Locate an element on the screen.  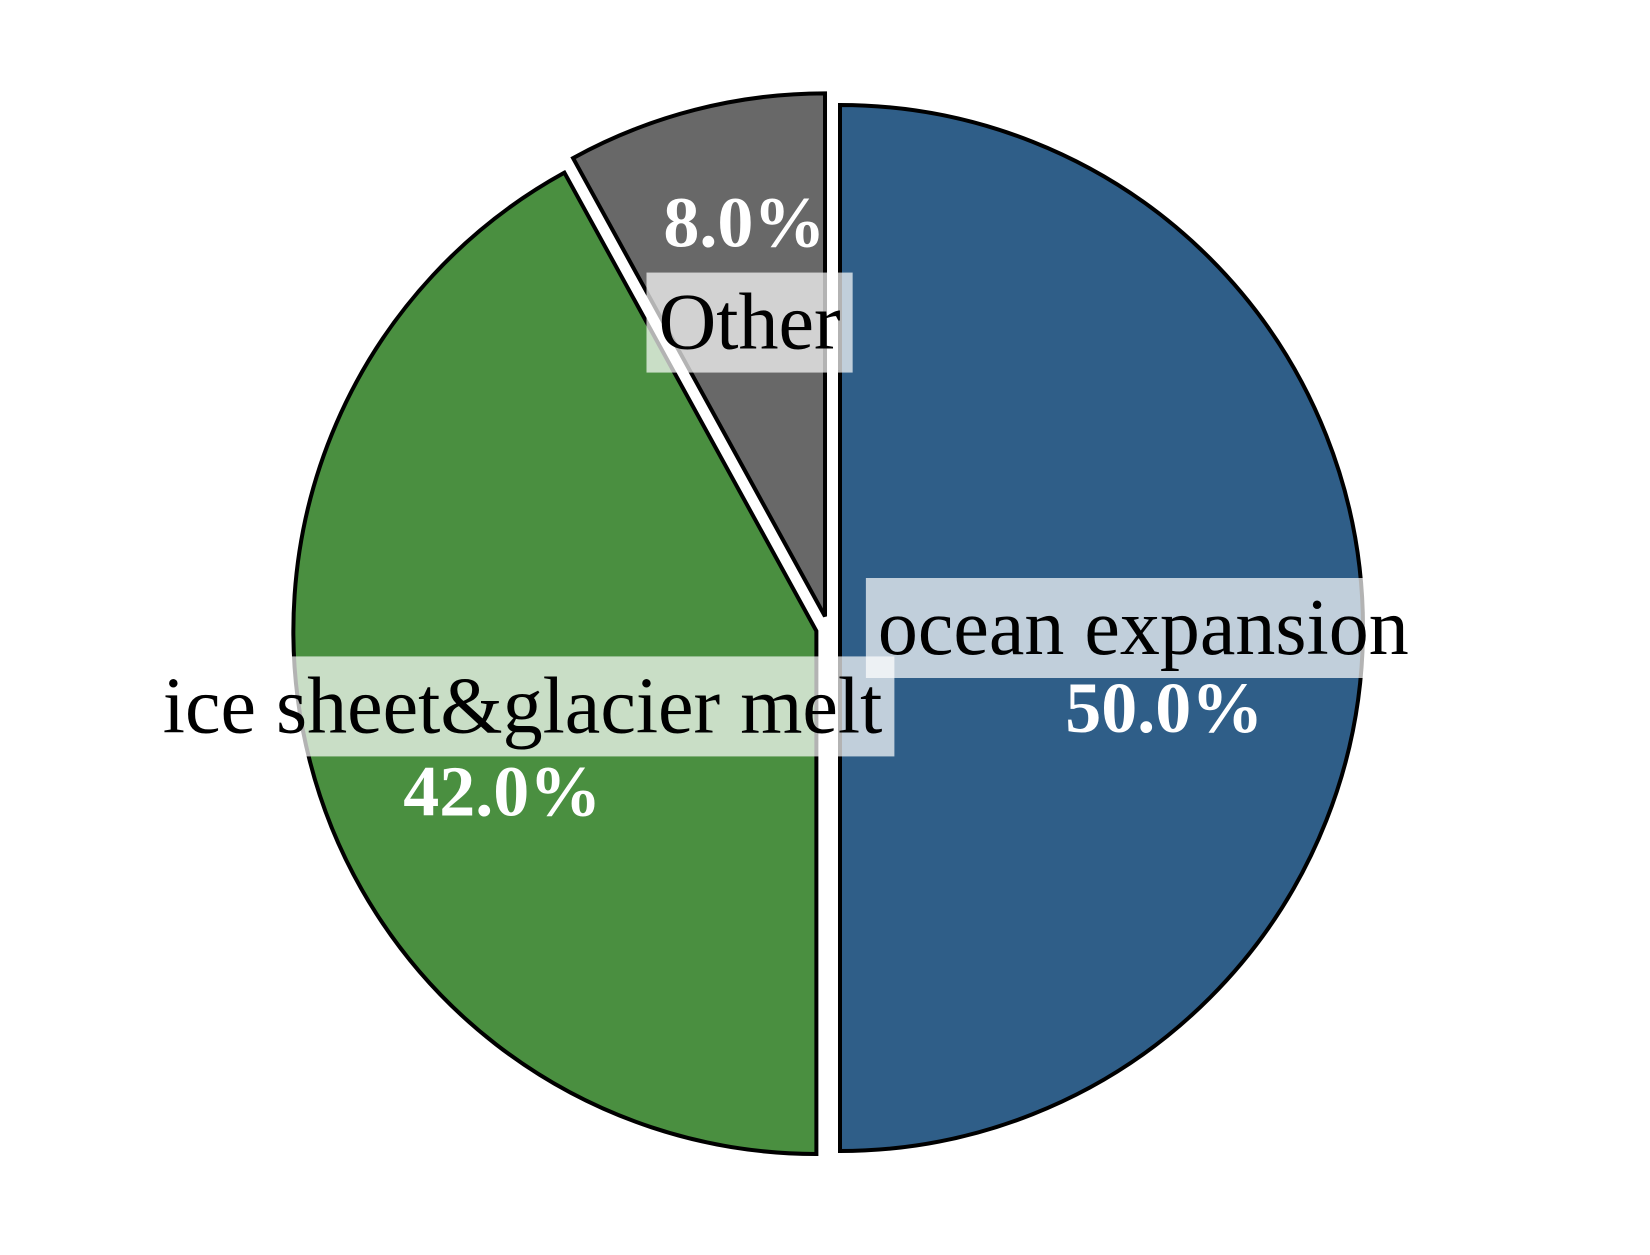
category-label-box-ocean-expansion is located at coordinates (1143, 628).